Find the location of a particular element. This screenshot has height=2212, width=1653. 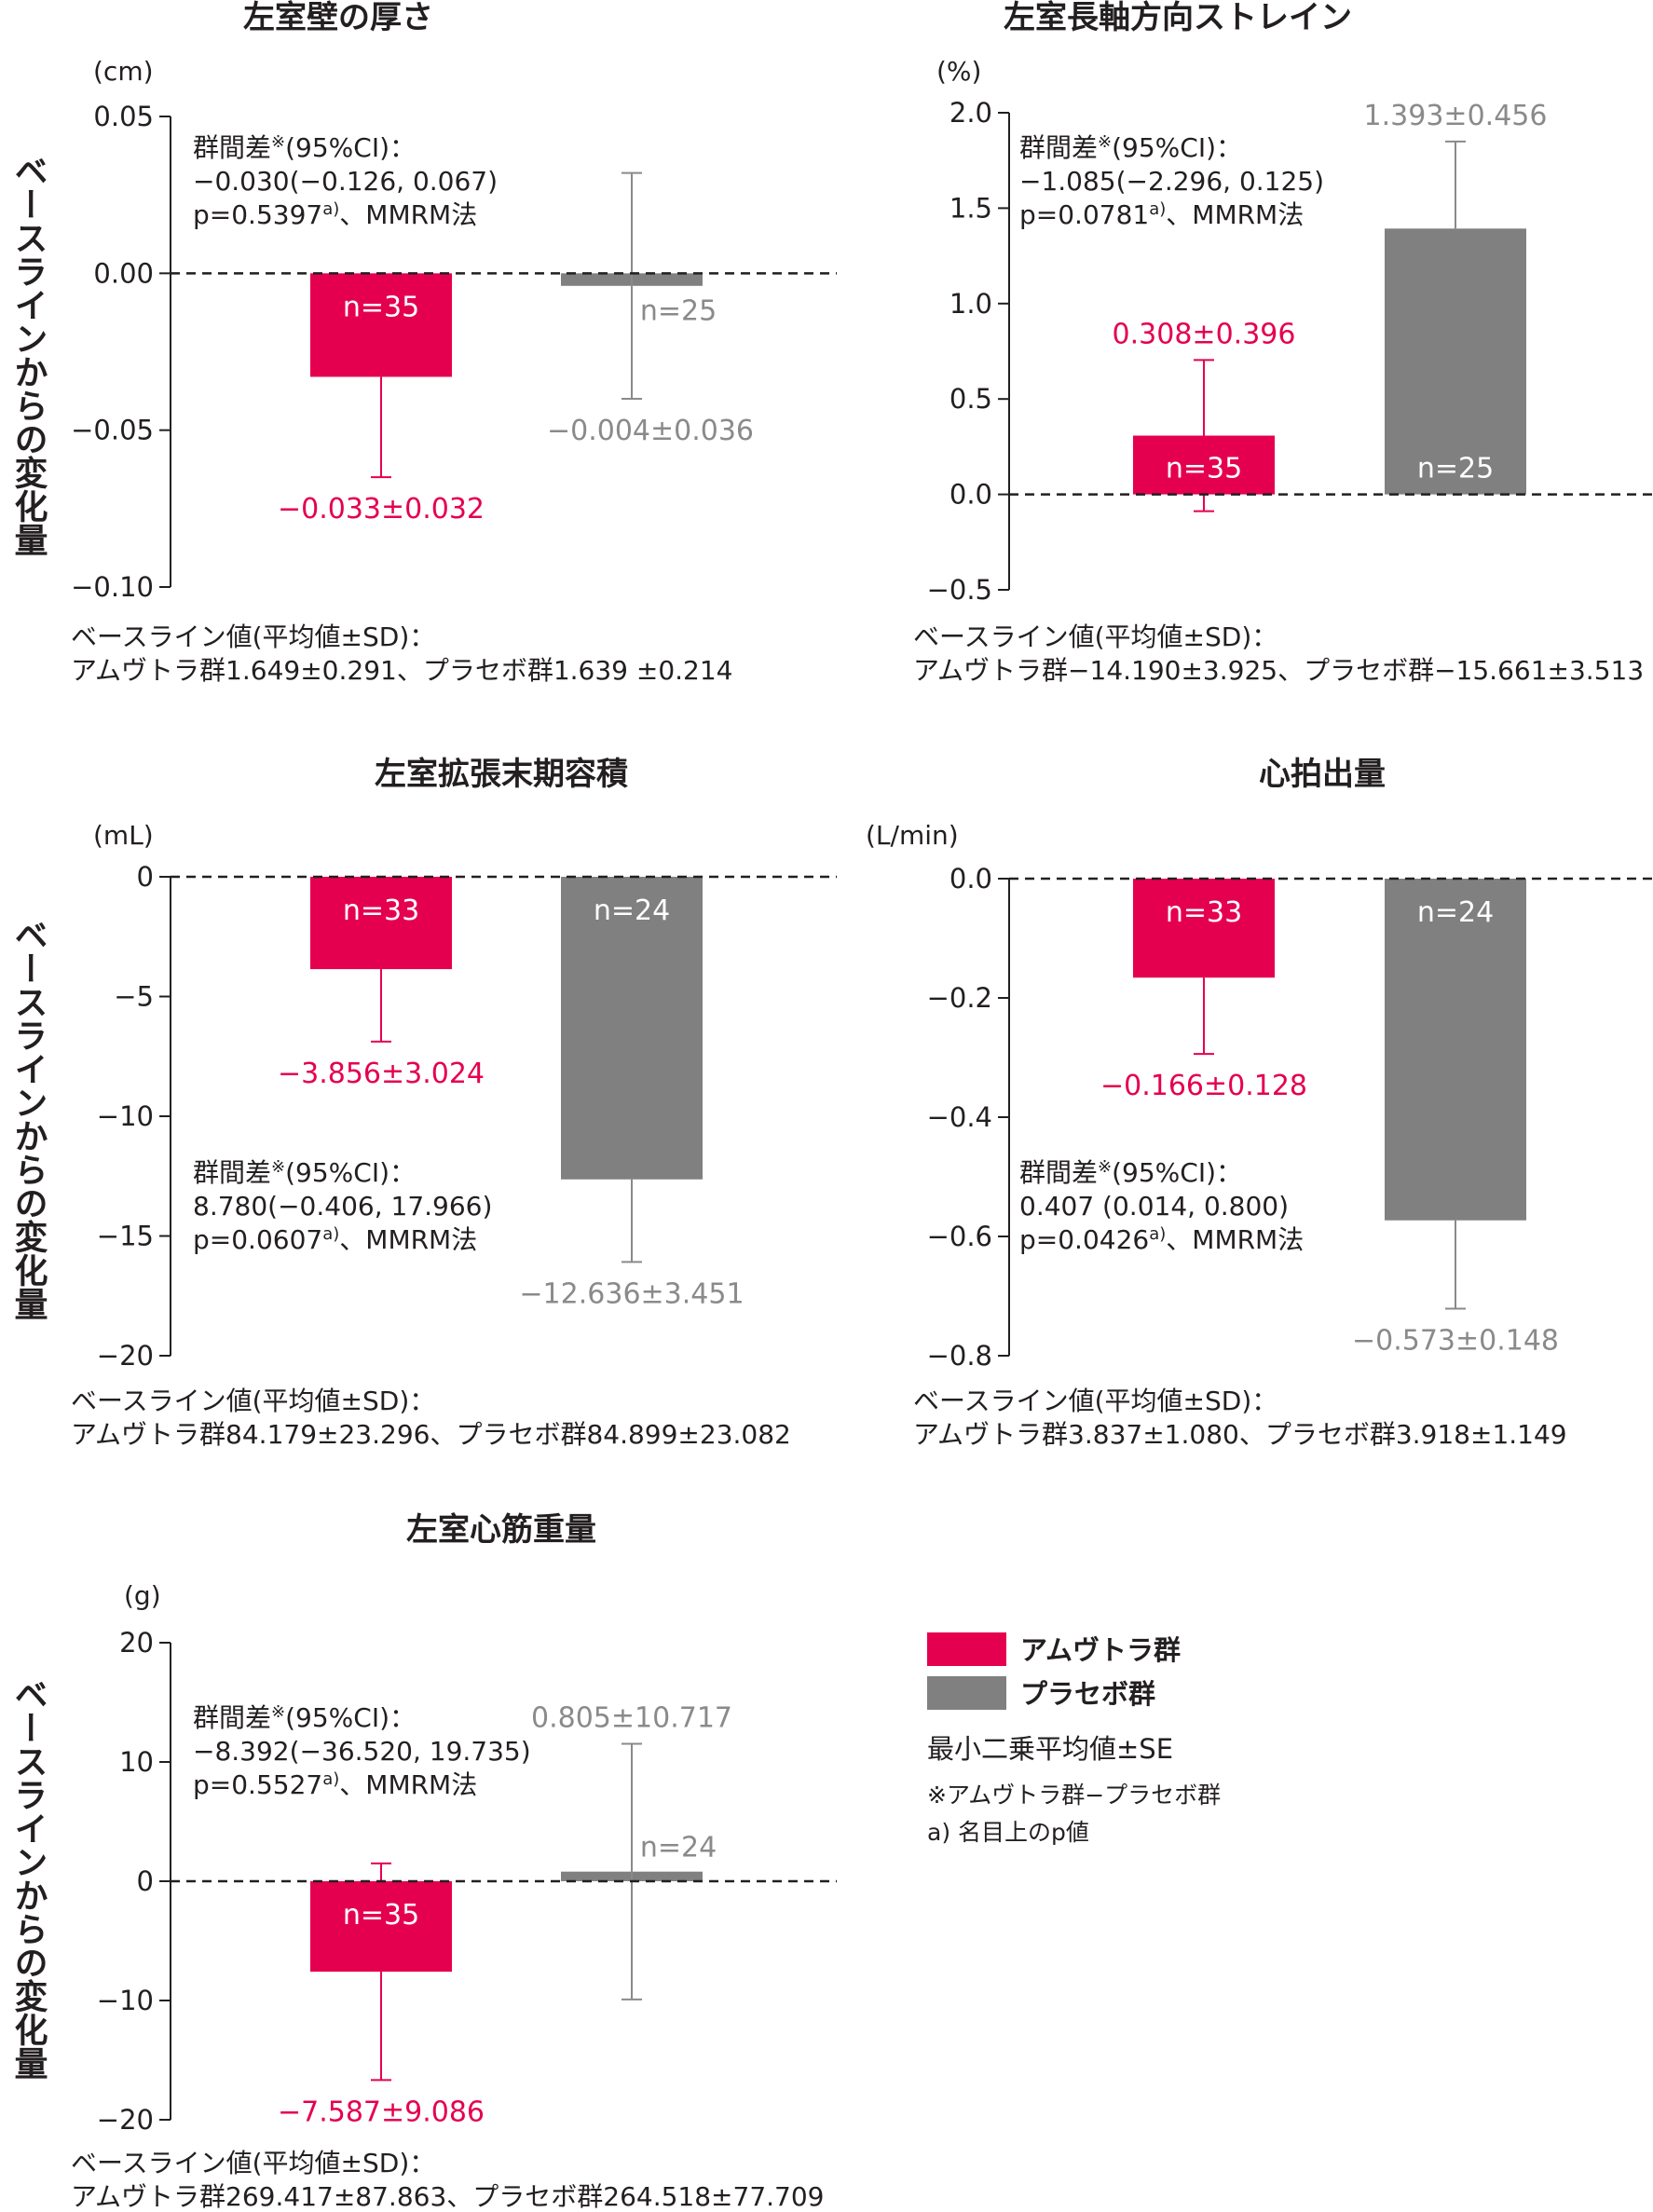

y-tick-label: −10 is located at coordinates (125, 1116).